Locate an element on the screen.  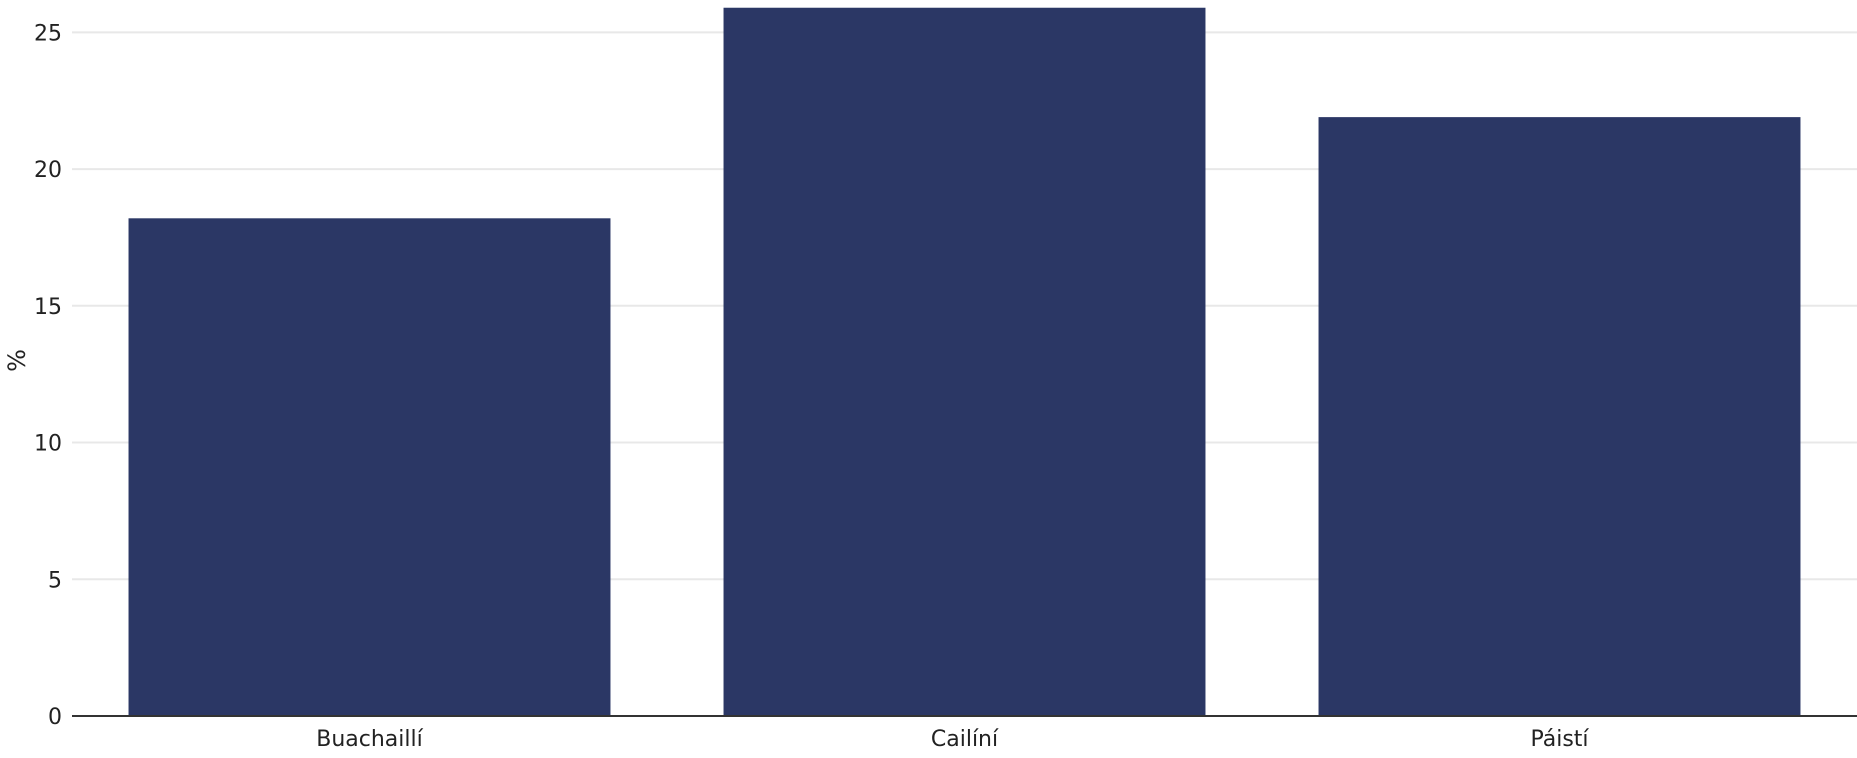
x-tick-label: Buachaillí is located at coordinates (369, 739).